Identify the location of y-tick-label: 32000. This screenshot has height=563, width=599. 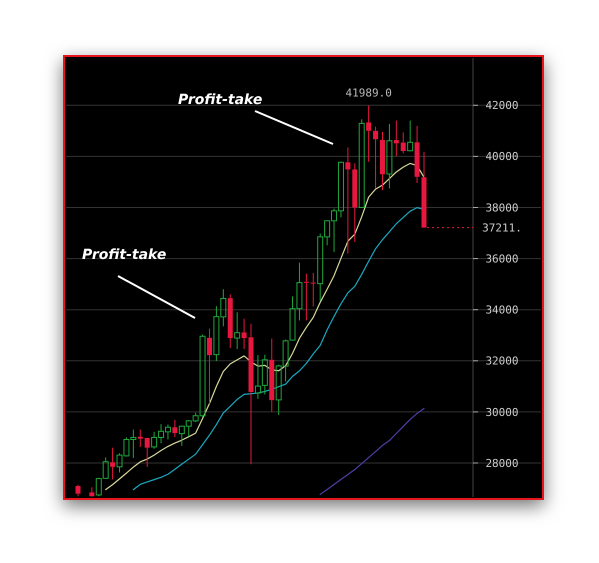
(502, 361).